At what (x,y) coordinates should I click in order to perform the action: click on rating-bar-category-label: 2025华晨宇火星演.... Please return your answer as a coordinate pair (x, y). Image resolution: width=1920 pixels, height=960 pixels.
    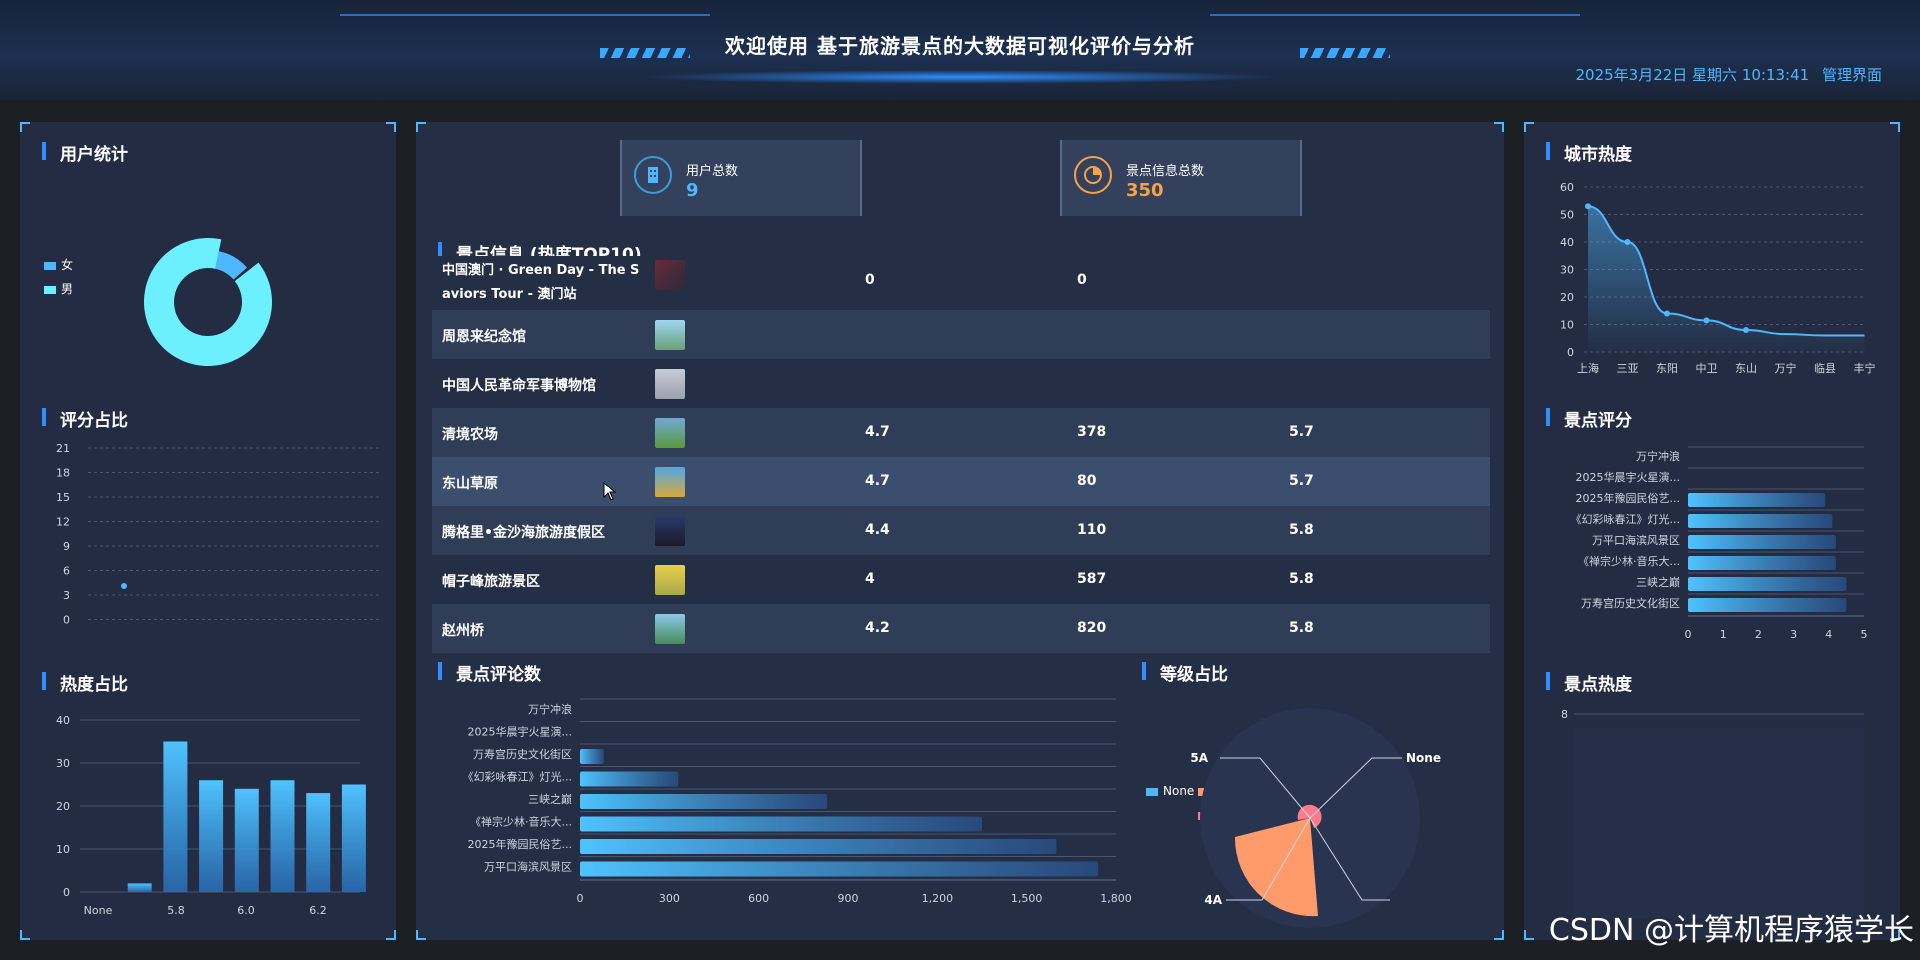
    Looking at the image, I should click on (1628, 477).